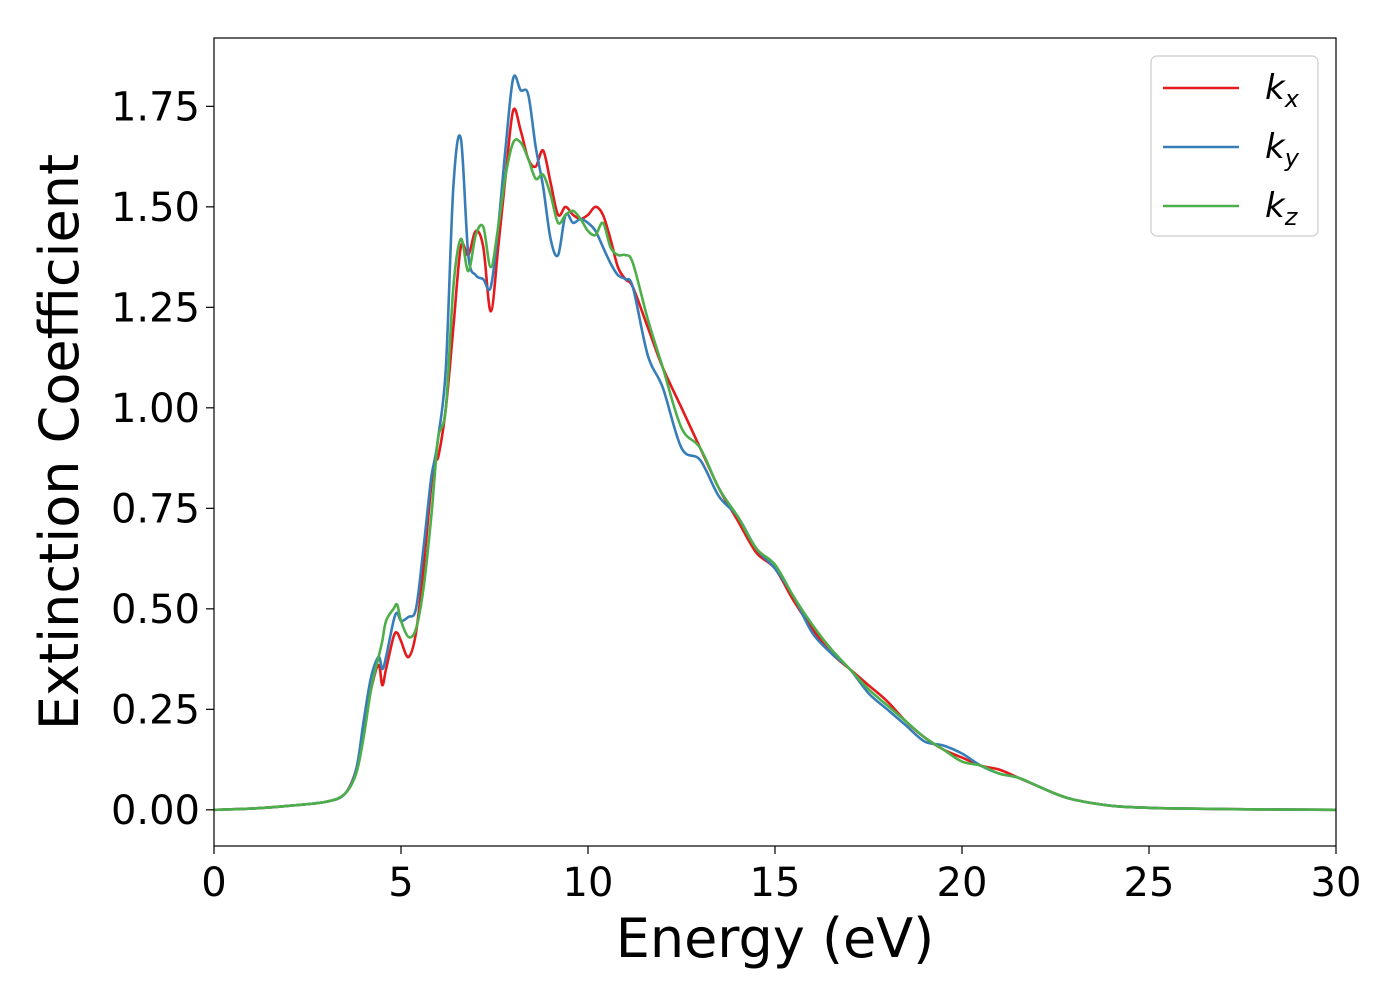  What do you see at coordinates (775, 883) in the screenshot?
I see `x-tick-label: 15` at bounding box center [775, 883].